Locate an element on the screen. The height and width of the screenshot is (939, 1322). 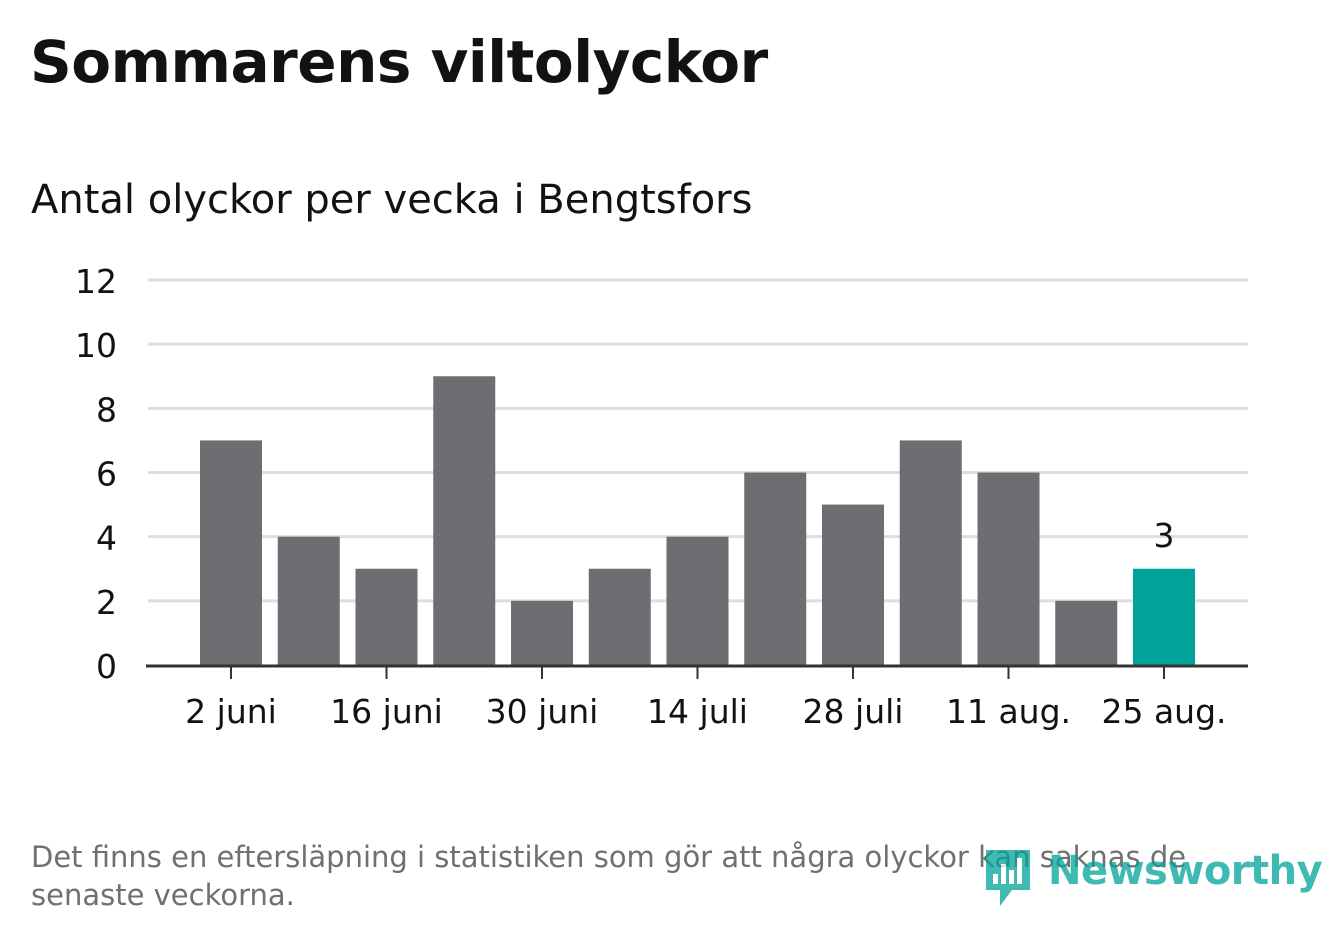
logo-text: Newsworthy is located at coordinates (1185, 871).